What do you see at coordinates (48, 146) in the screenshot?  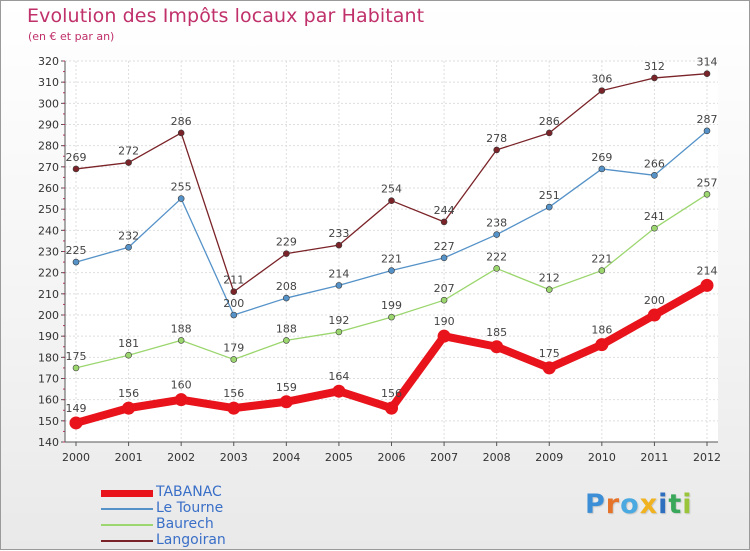 I see `y-tick-label: 280` at bounding box center [48, 146].